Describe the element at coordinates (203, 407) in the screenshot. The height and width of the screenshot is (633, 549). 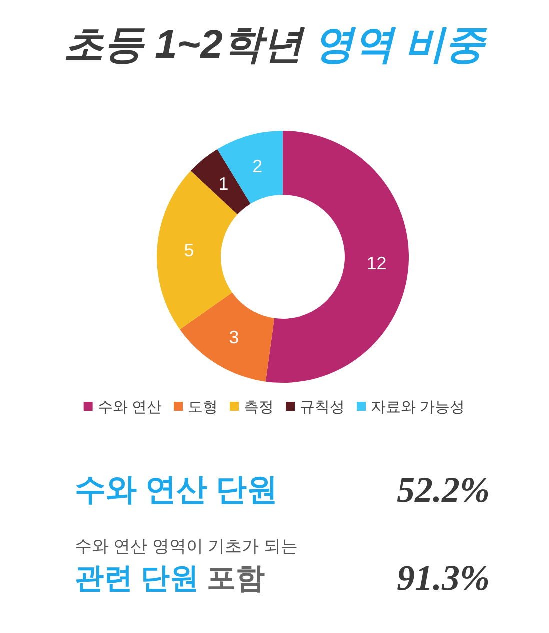
I see `legend-label: 도형` at that location.